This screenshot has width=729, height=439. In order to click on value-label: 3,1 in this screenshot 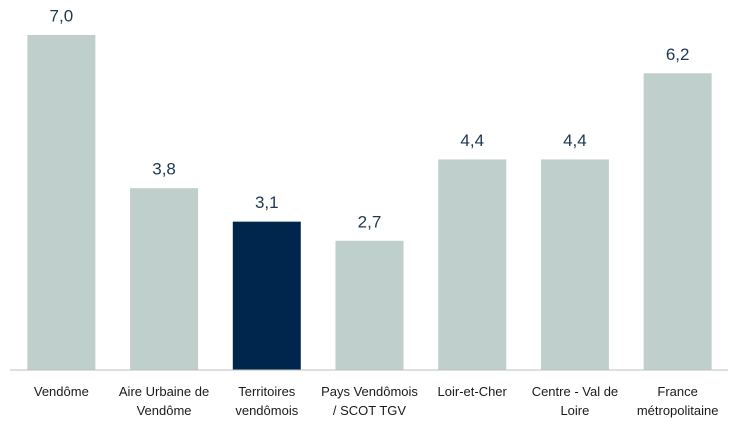, I will do `click(267, 202)`.